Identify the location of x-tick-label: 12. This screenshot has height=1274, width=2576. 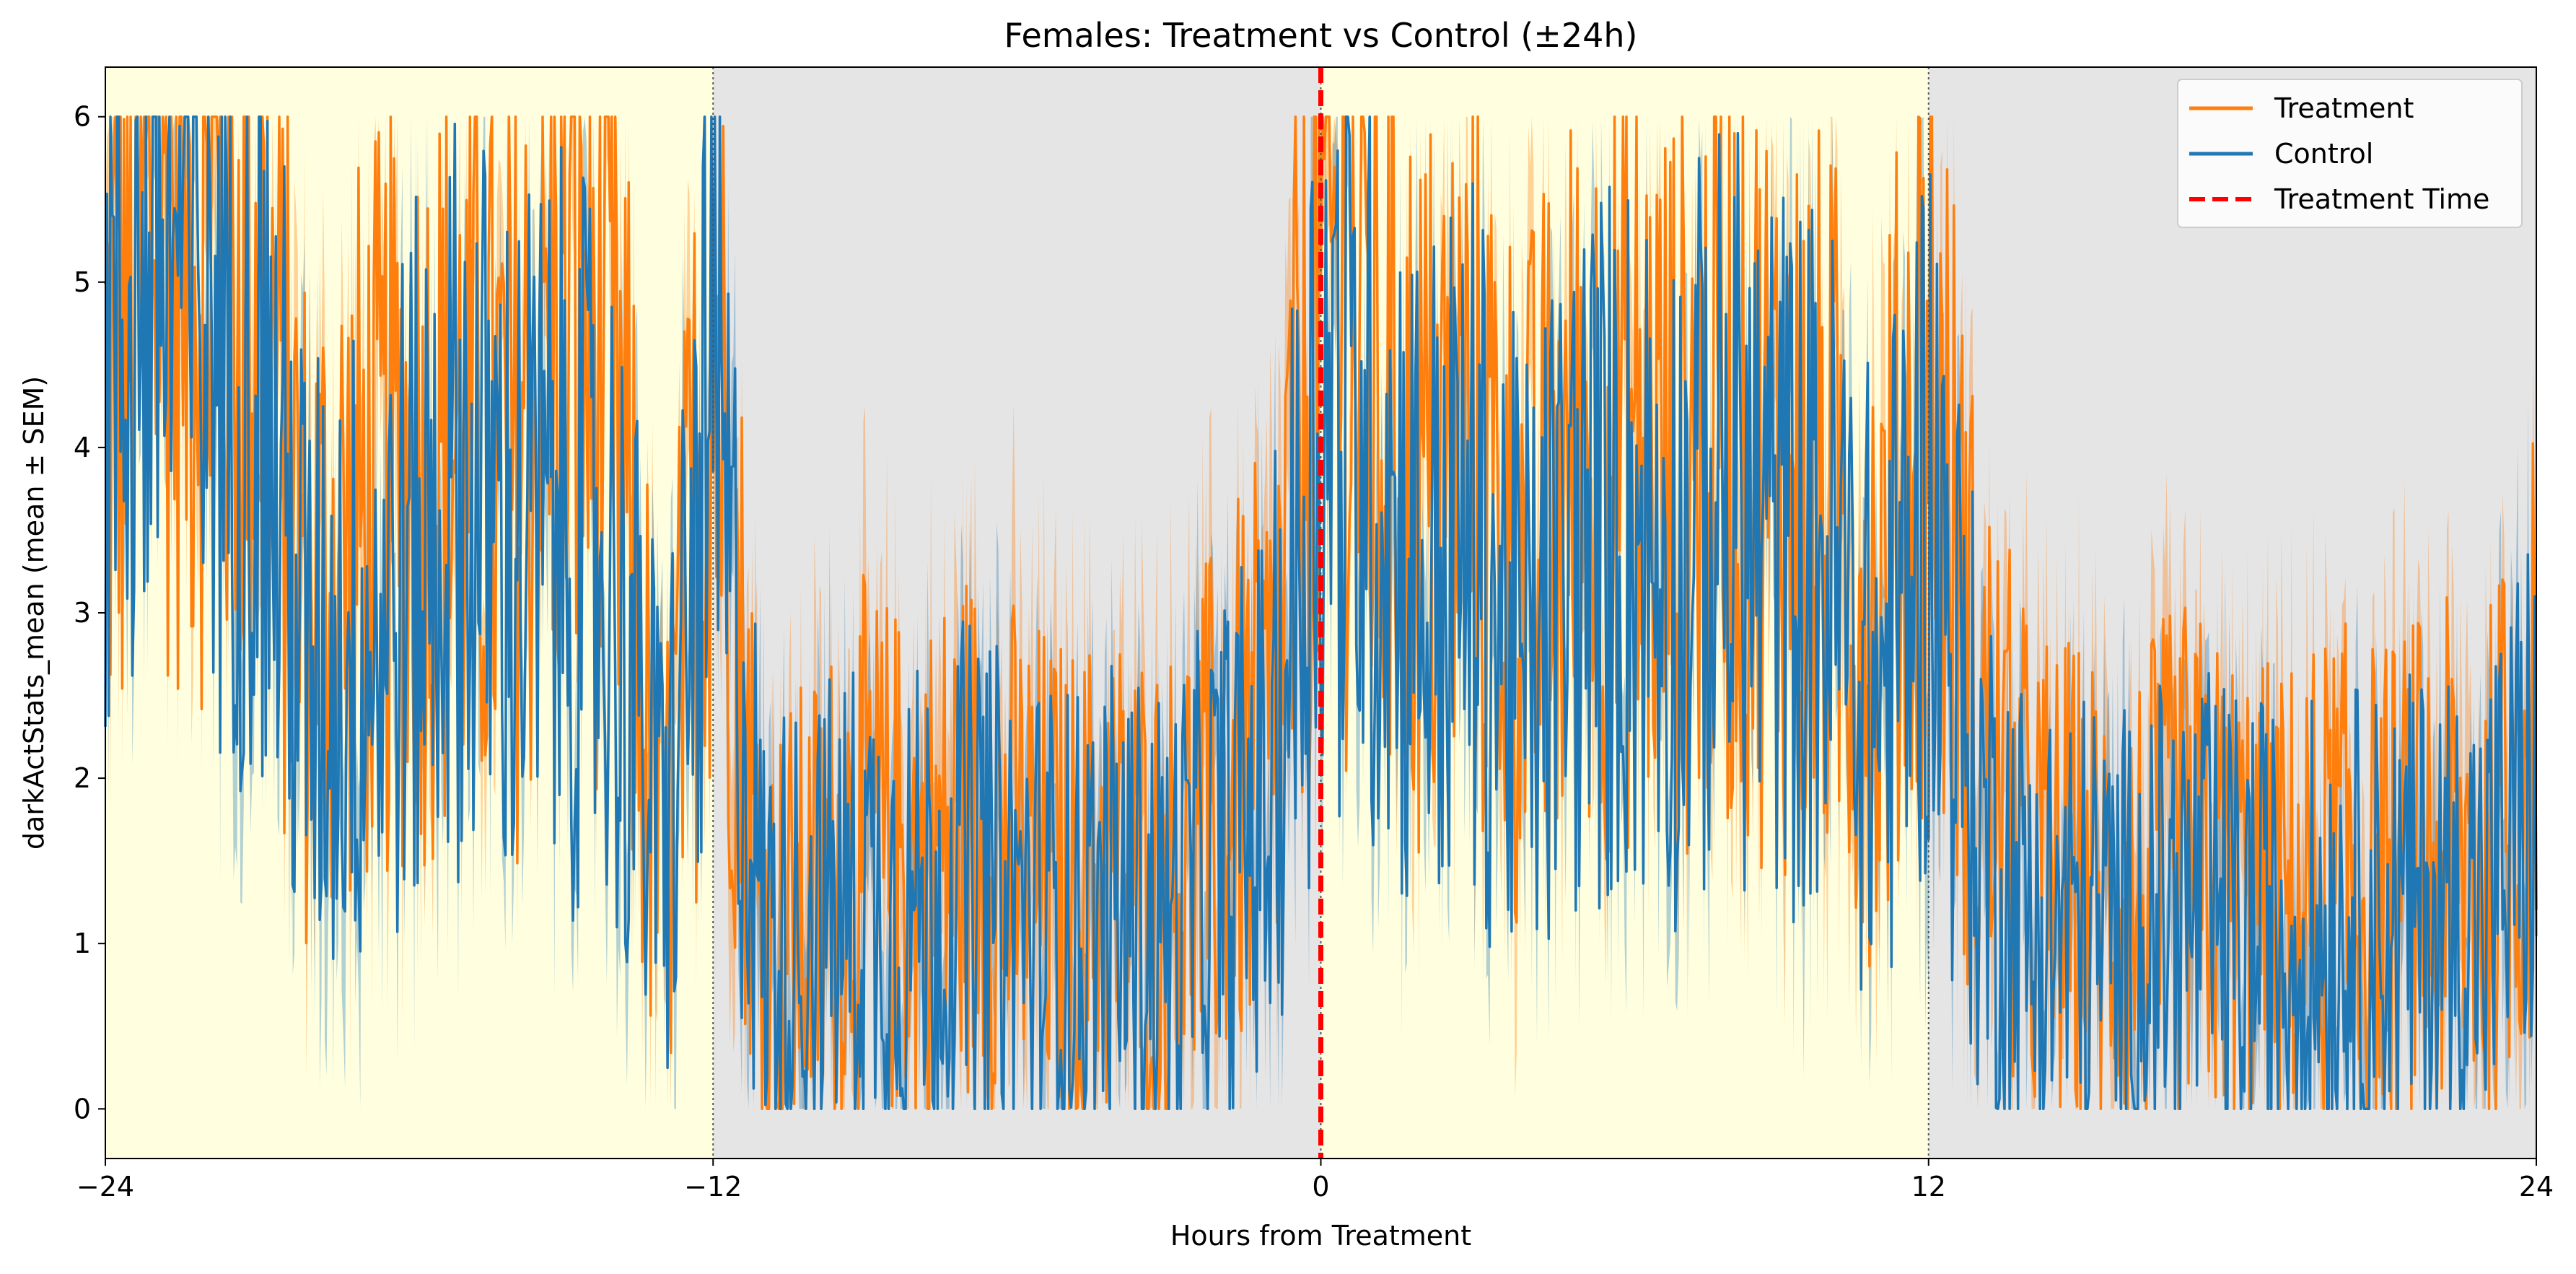
(1928, 1187).